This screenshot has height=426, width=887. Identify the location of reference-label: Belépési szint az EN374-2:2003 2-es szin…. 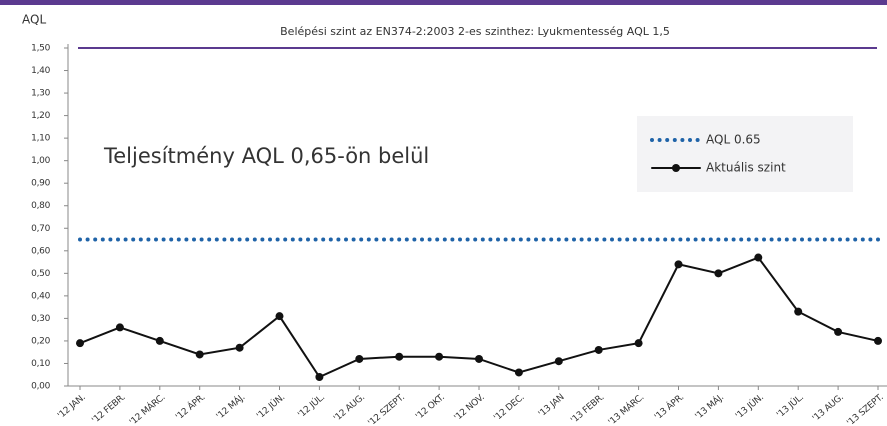
(475, 31).